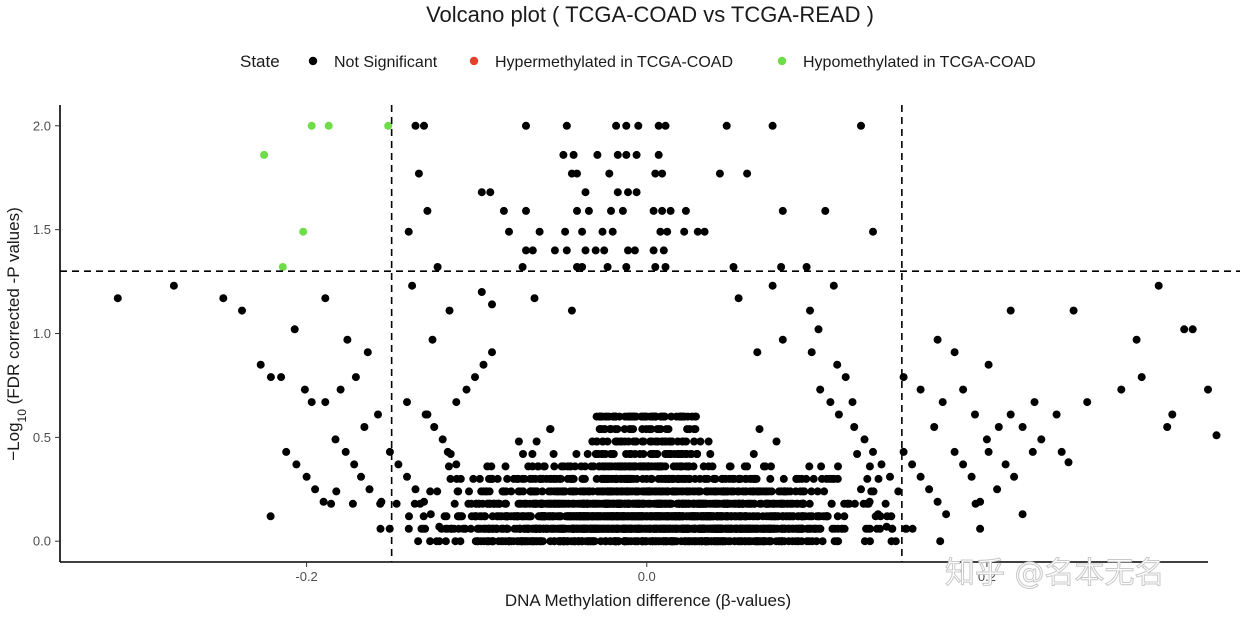 This screenshot has width=1240, height=620. Describe the element at coordinates (987, 576) in the screenshot. I see `x-tick-label: 0.2` at that location.